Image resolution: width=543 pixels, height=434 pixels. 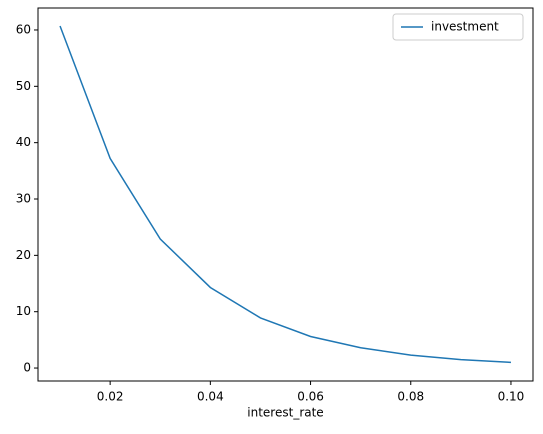 What do you see at coordinates (23, 86) in the screenshot?
I see `y-tick-label: 50` at bounding box center [23, 86].